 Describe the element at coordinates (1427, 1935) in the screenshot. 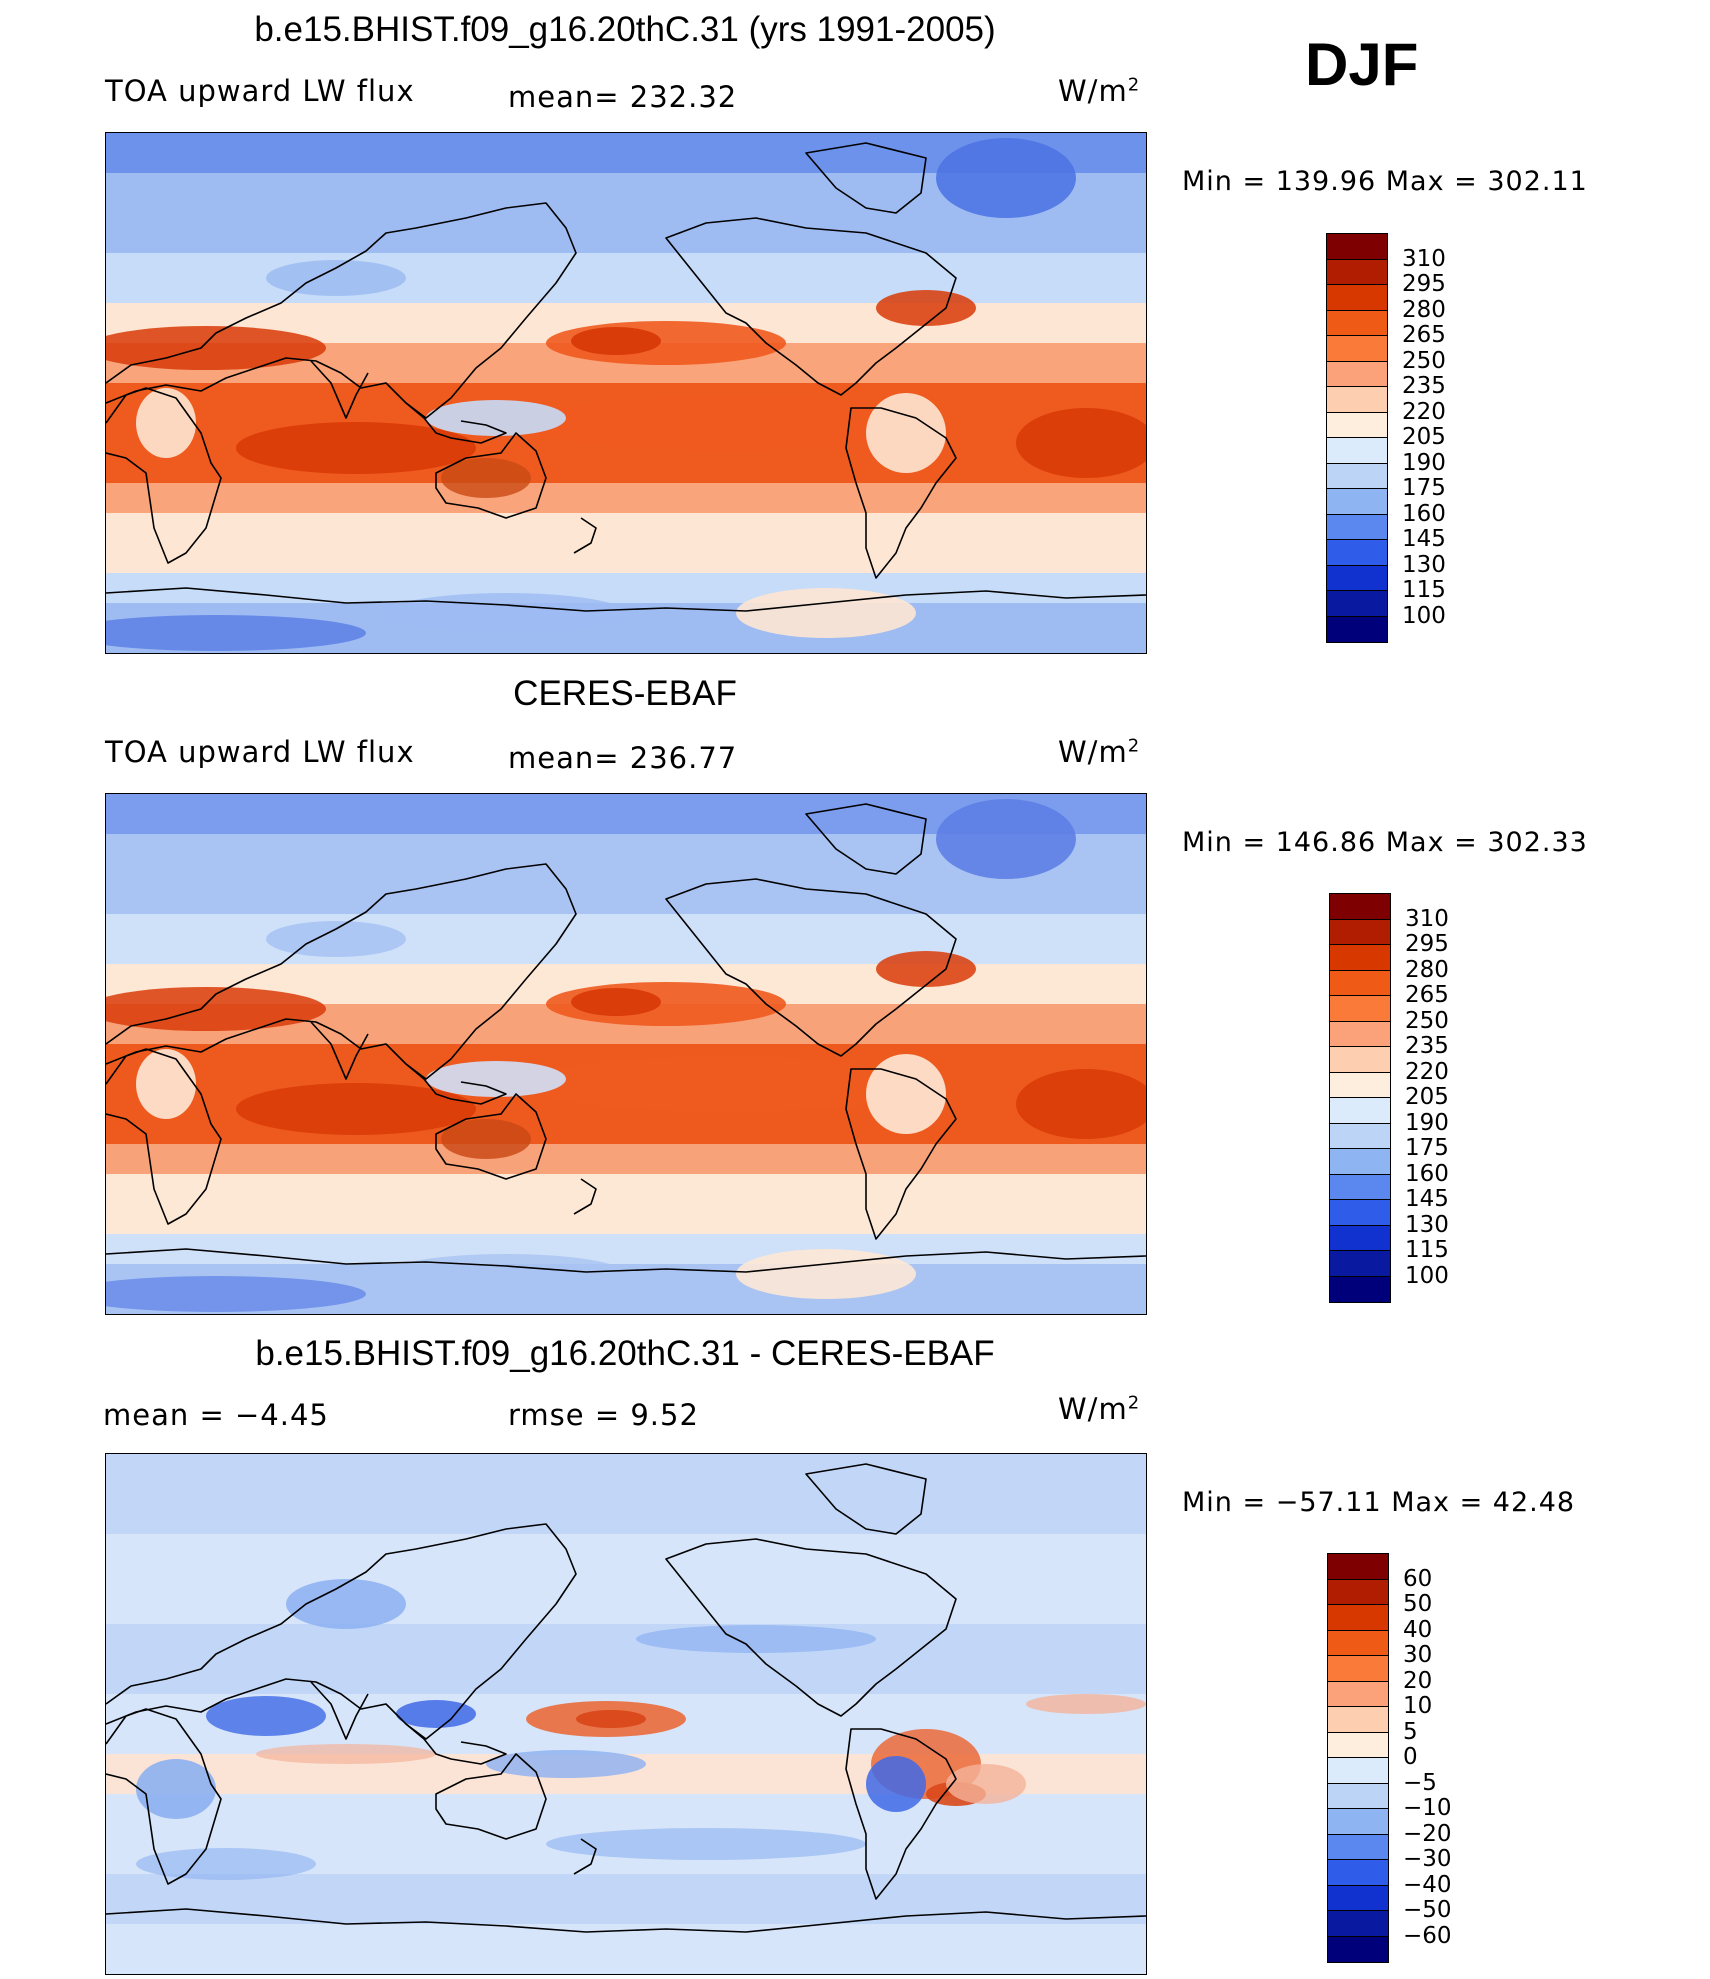

I see `colorbar-tick-label: −60` at that location.